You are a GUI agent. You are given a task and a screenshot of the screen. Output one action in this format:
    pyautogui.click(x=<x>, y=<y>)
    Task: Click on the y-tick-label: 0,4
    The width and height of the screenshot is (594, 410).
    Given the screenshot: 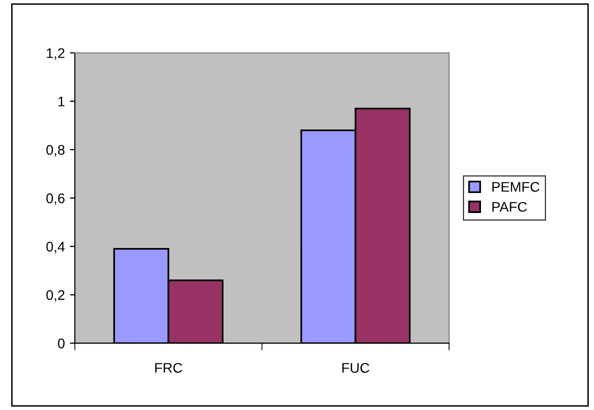 What is the action you would take?
    pyautogui.click(x=55, y=248)
    